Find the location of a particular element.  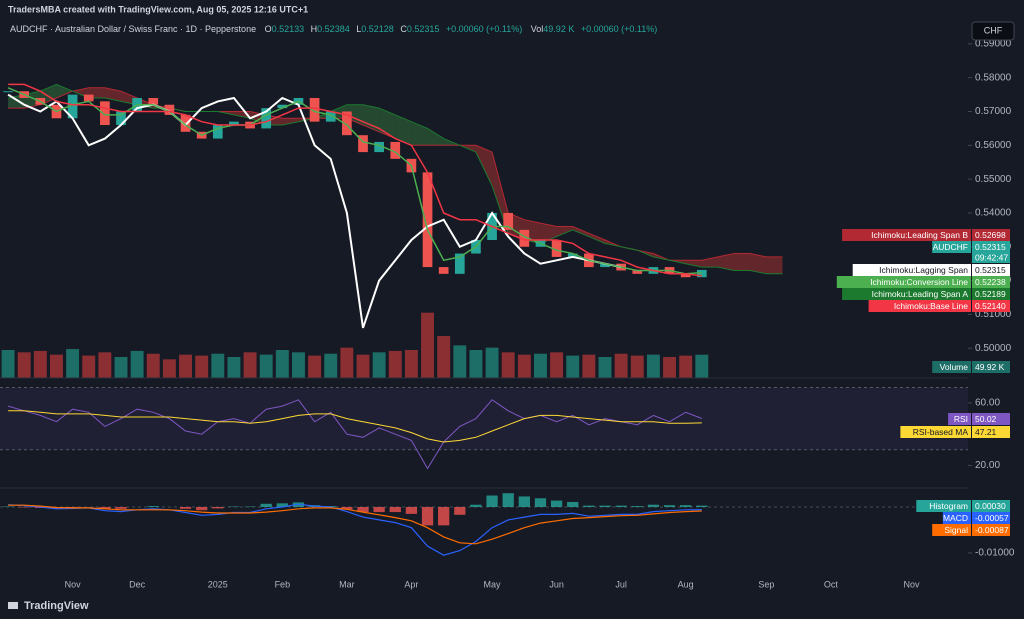

rsi-band is located at coordinates (484, 418).